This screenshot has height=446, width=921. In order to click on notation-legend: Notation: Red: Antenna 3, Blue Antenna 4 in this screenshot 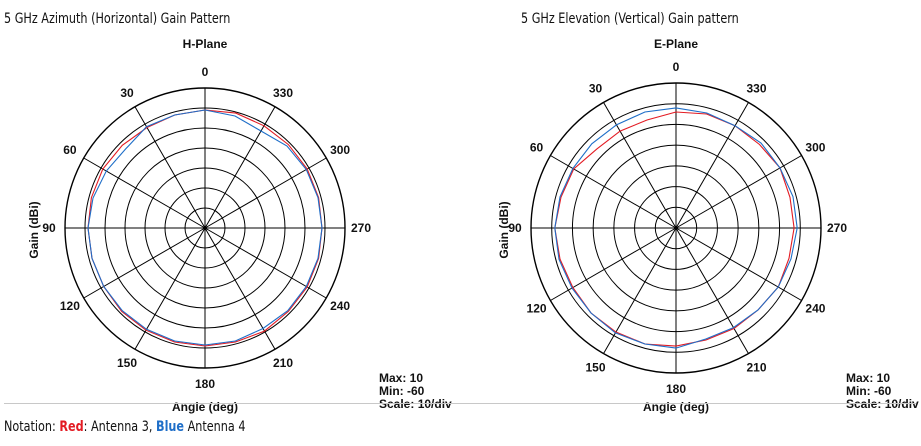, I will do `click(124, 427)`.